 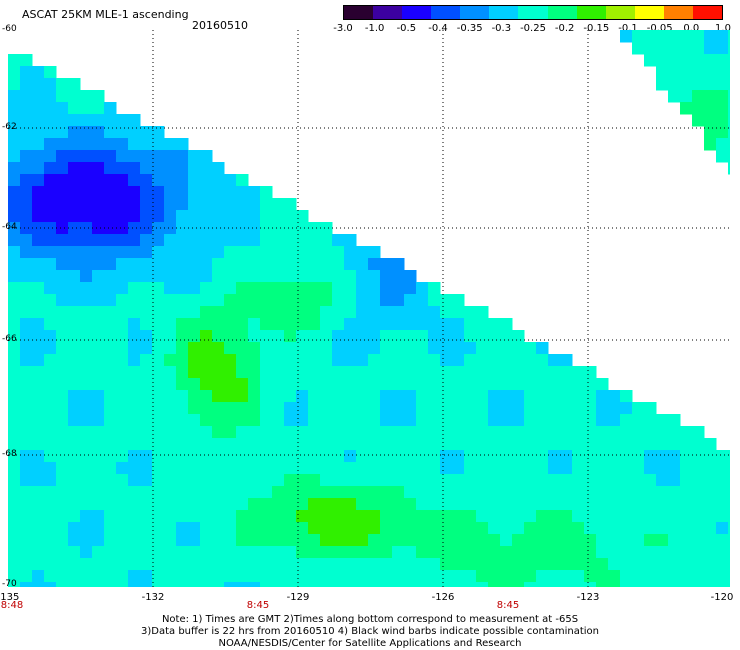 I want to click on color-scale-label: -1.0, so click(x=374, y=28).